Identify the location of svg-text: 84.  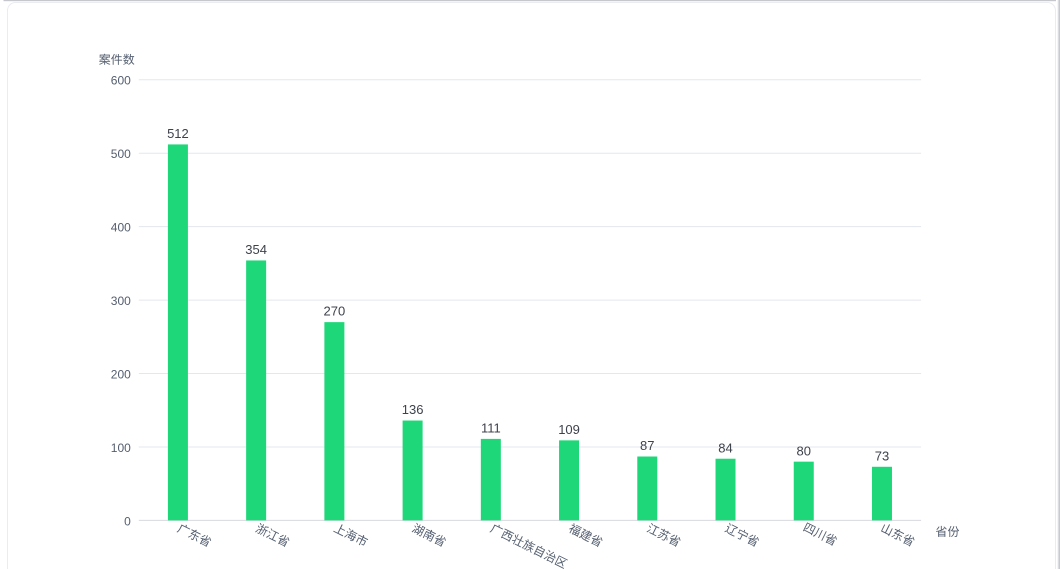
(725, 447).